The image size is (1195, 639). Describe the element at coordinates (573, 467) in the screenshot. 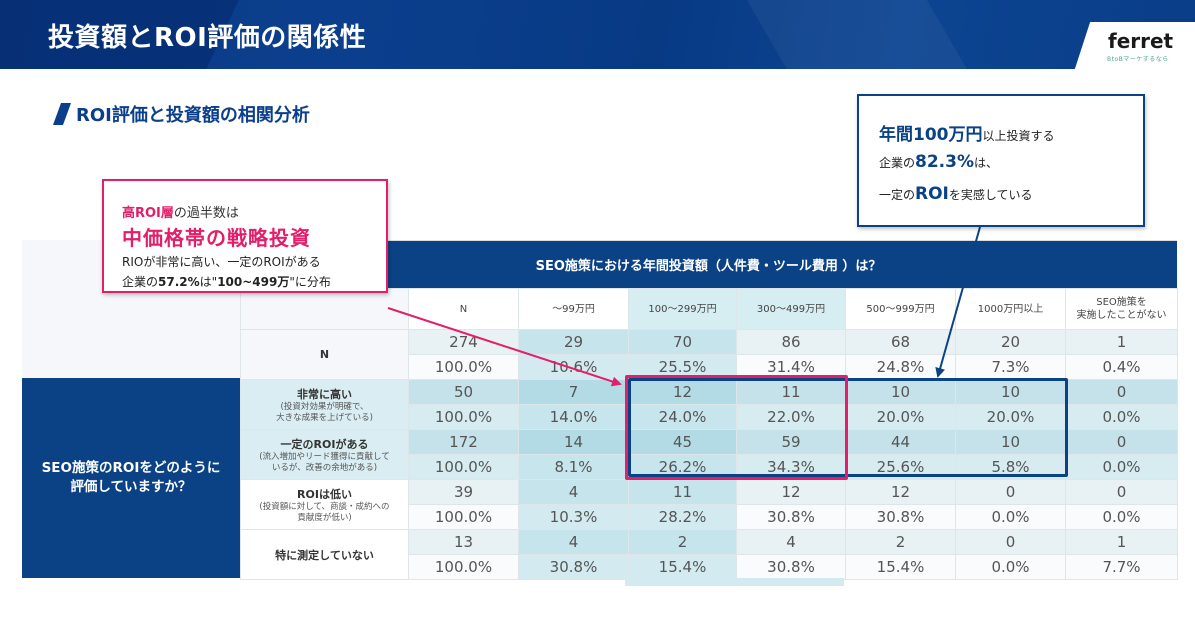

I see `percent-cell: 8.1%` at that location.